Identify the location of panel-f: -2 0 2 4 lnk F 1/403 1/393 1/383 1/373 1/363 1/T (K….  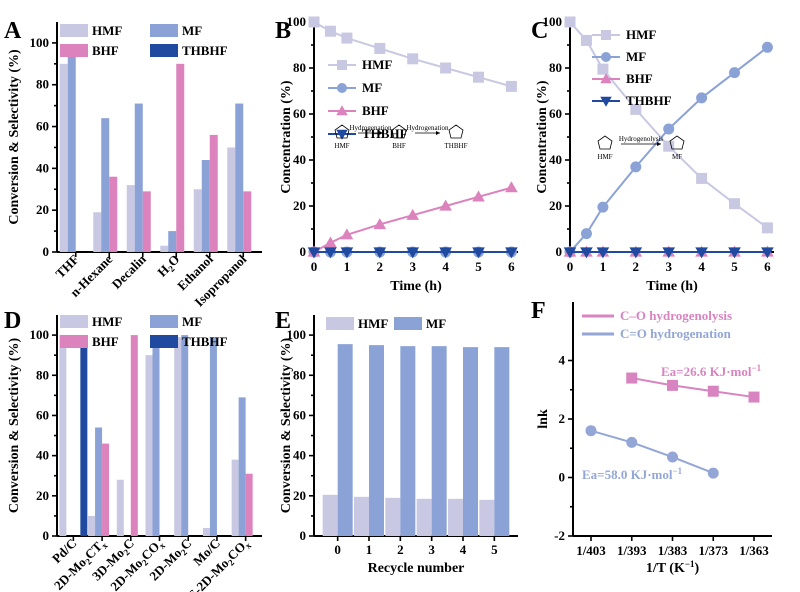
(651, 437).